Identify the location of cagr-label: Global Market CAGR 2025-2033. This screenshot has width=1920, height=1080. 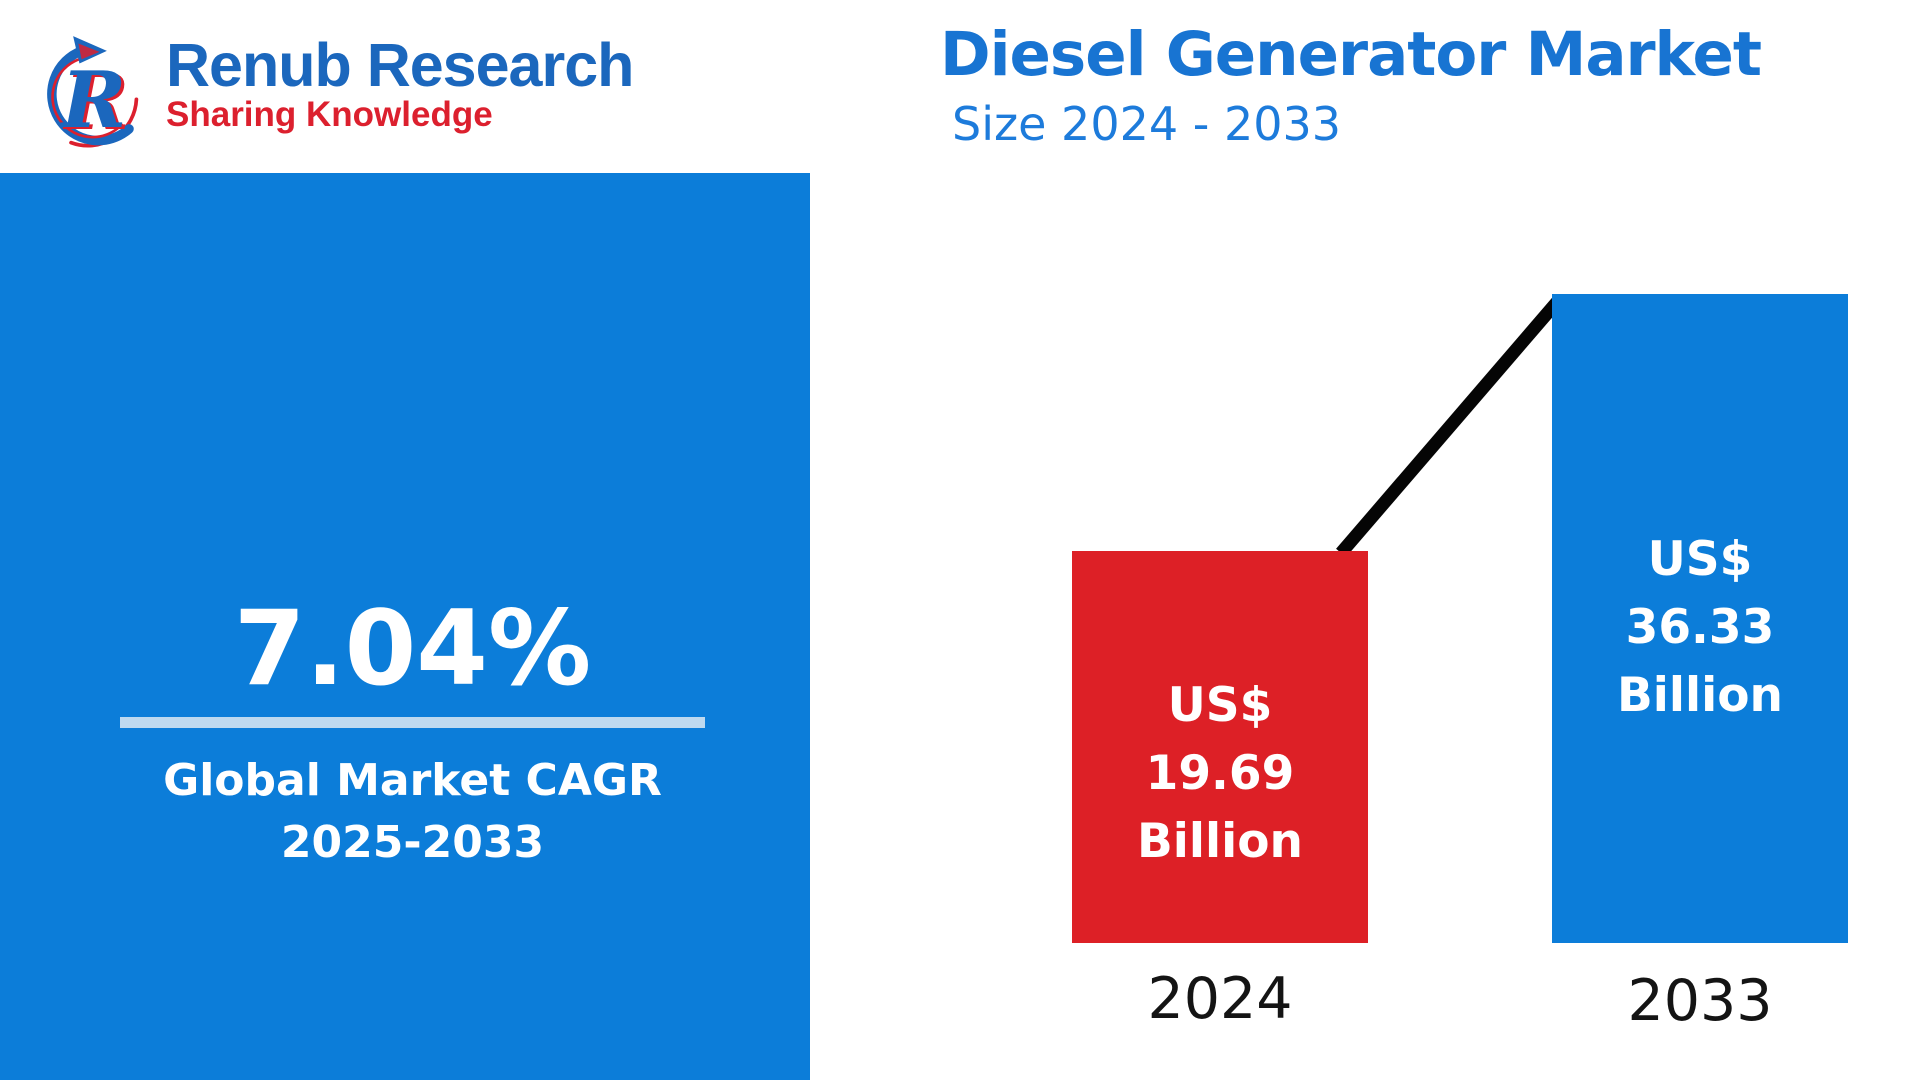
(412, 812).